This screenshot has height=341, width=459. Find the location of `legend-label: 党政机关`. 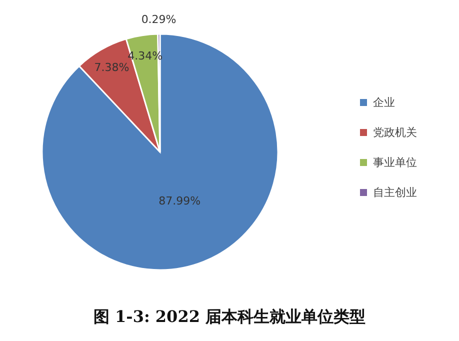

legend-label: 党政机关 is located at coordinates (395, 133).